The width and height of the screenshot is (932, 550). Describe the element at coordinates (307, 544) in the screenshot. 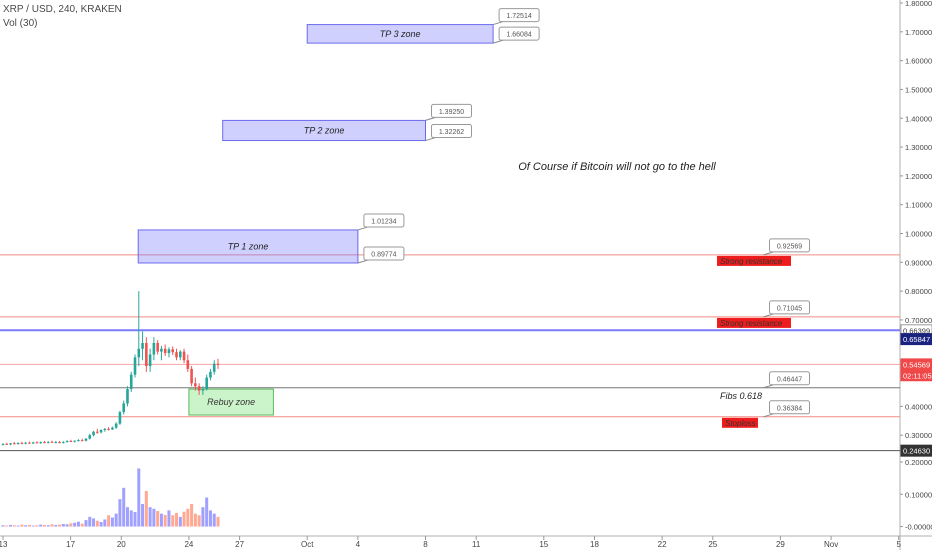

I see `time-tick-label: Oct` at that location.